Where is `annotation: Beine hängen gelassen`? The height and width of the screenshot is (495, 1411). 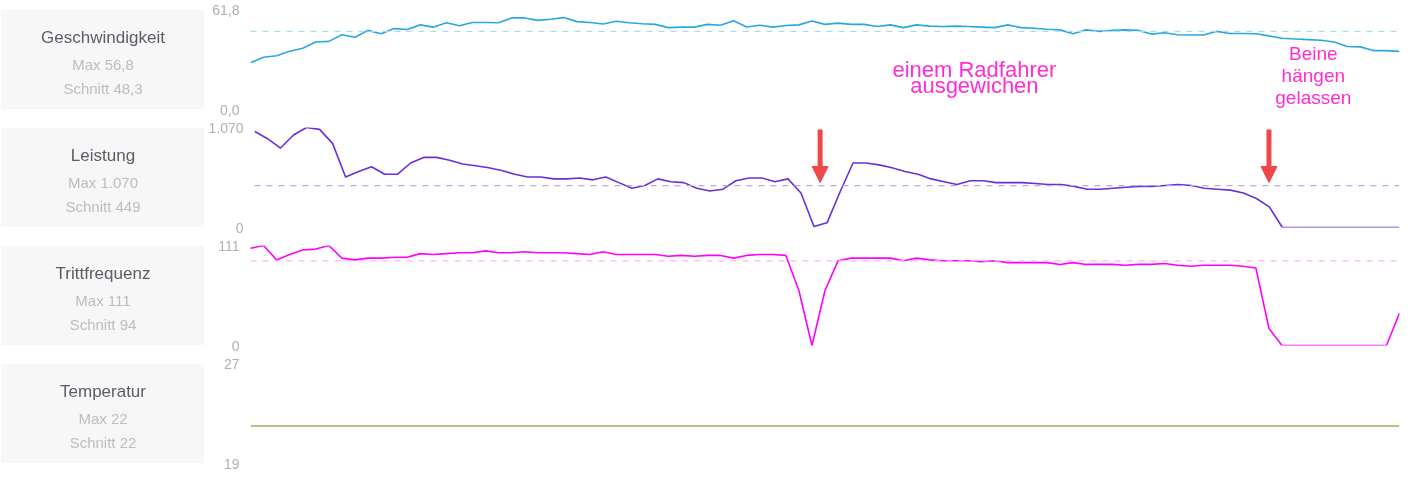
annotation: Beine hängen gelassen is located at coordinates (1313, 75).